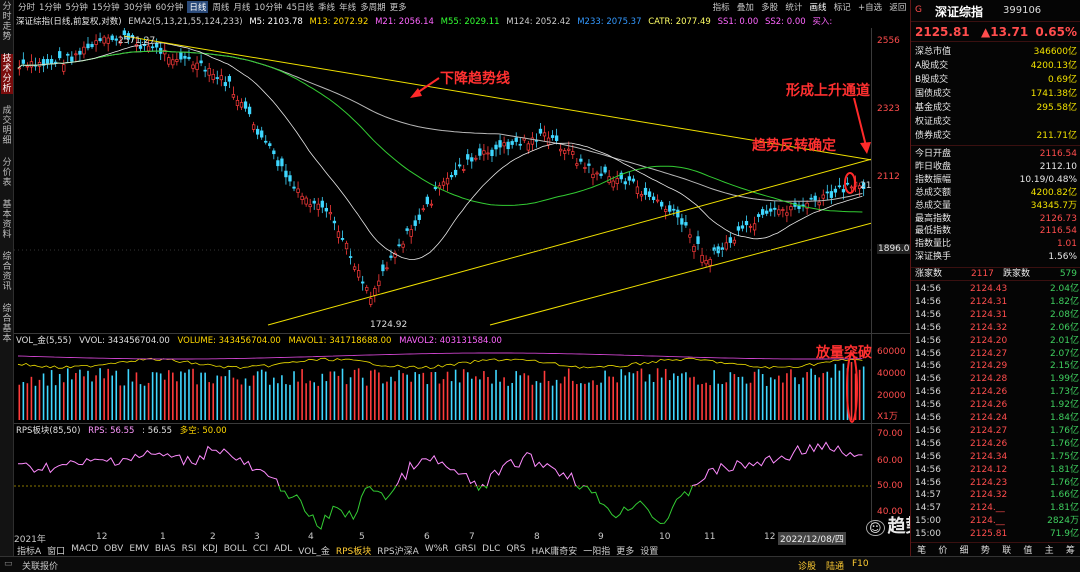 The height and width of the screenshot is (572, 1080). What do you see at coordinates (50, 8) in the screenshot?
I see `period-tab: 1分钟` at bounding box center [50, 8].